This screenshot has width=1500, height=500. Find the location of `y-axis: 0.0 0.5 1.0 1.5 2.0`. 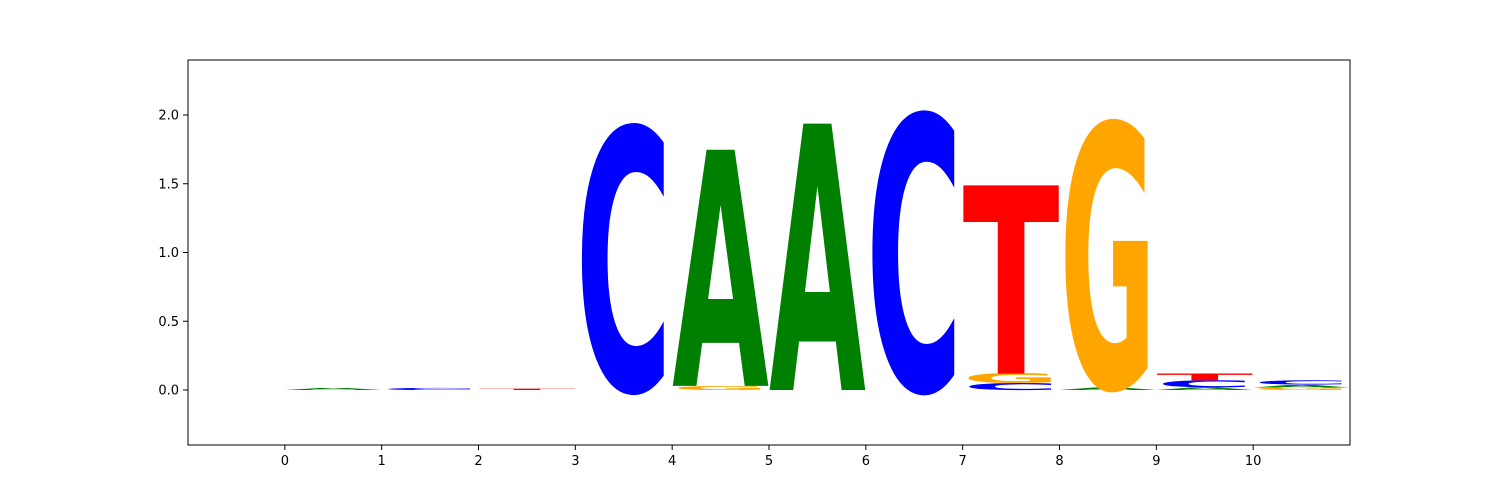

y-axis: 0.0 0.5 1.0 1.5 2.0 is located at coordinates (173, 254).